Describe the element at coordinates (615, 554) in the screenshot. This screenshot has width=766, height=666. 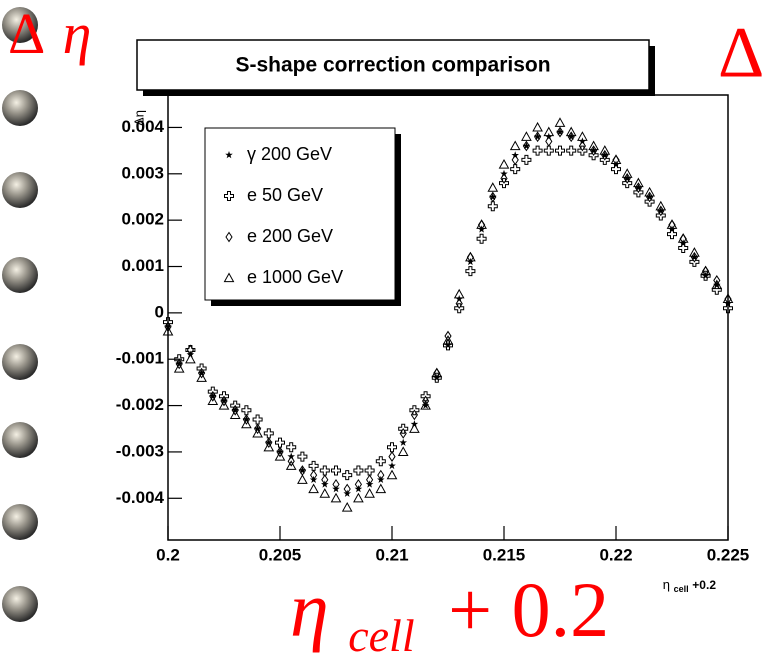
I see `x-tick-label: 0.22` at that location.